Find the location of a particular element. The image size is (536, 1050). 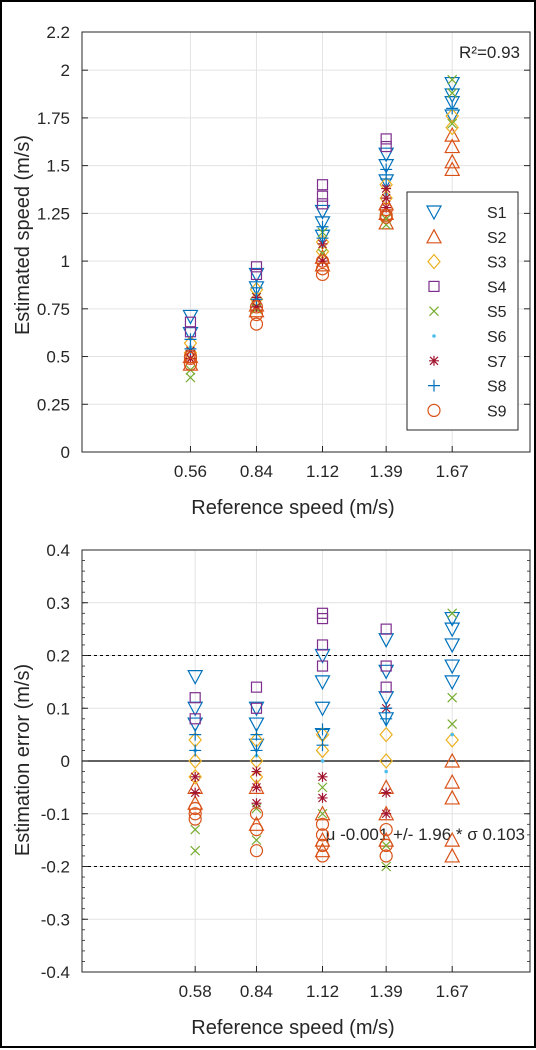

legend-box is located at coordinates (462, 311).